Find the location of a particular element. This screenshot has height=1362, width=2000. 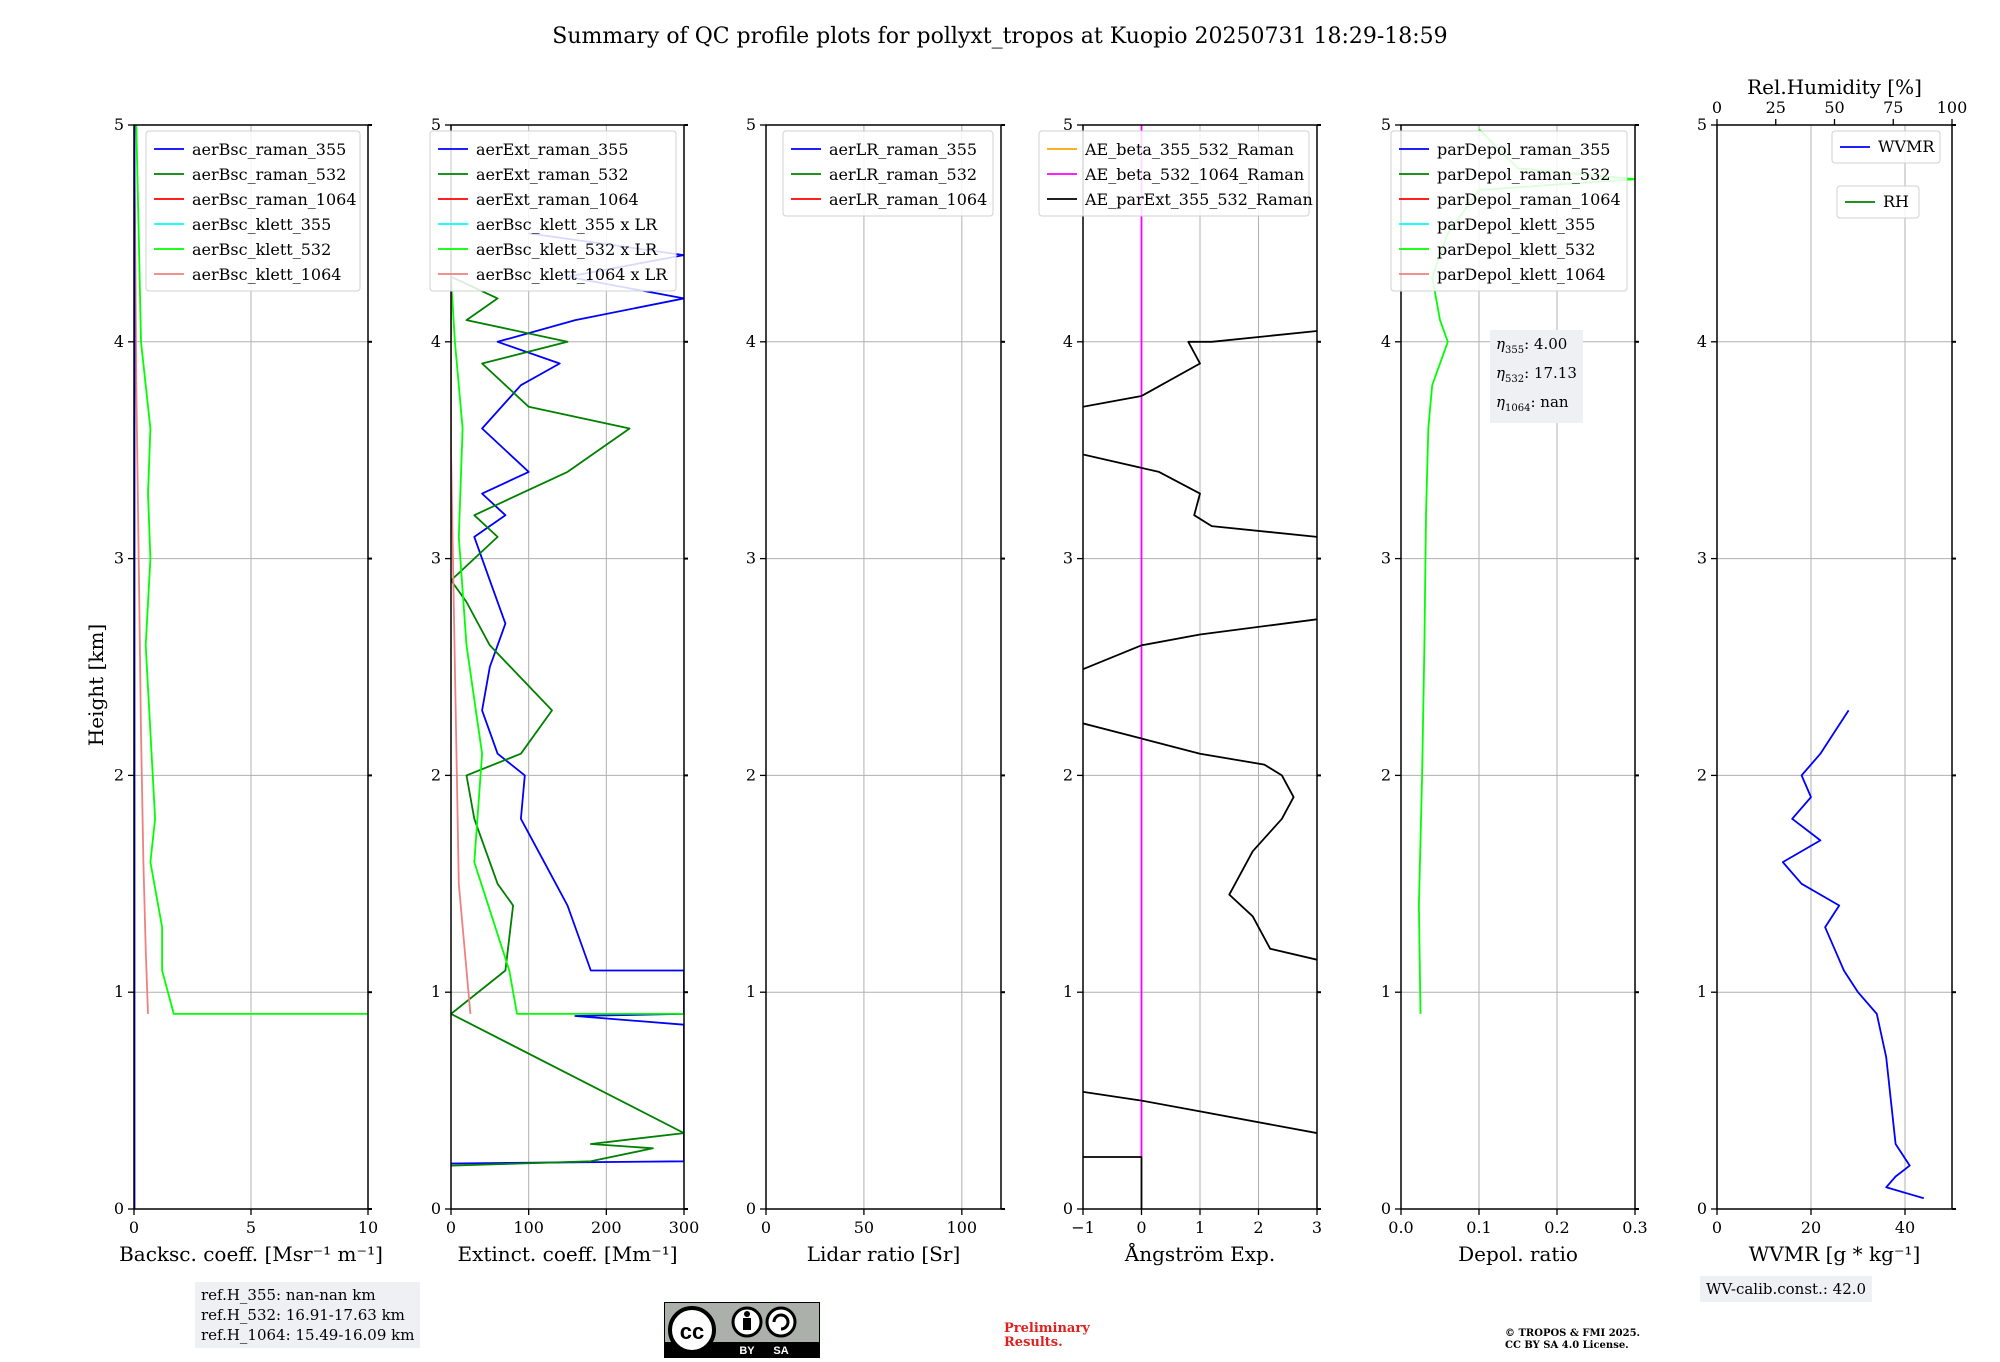

svg-text: cc is located at coordinates (692, 1331).